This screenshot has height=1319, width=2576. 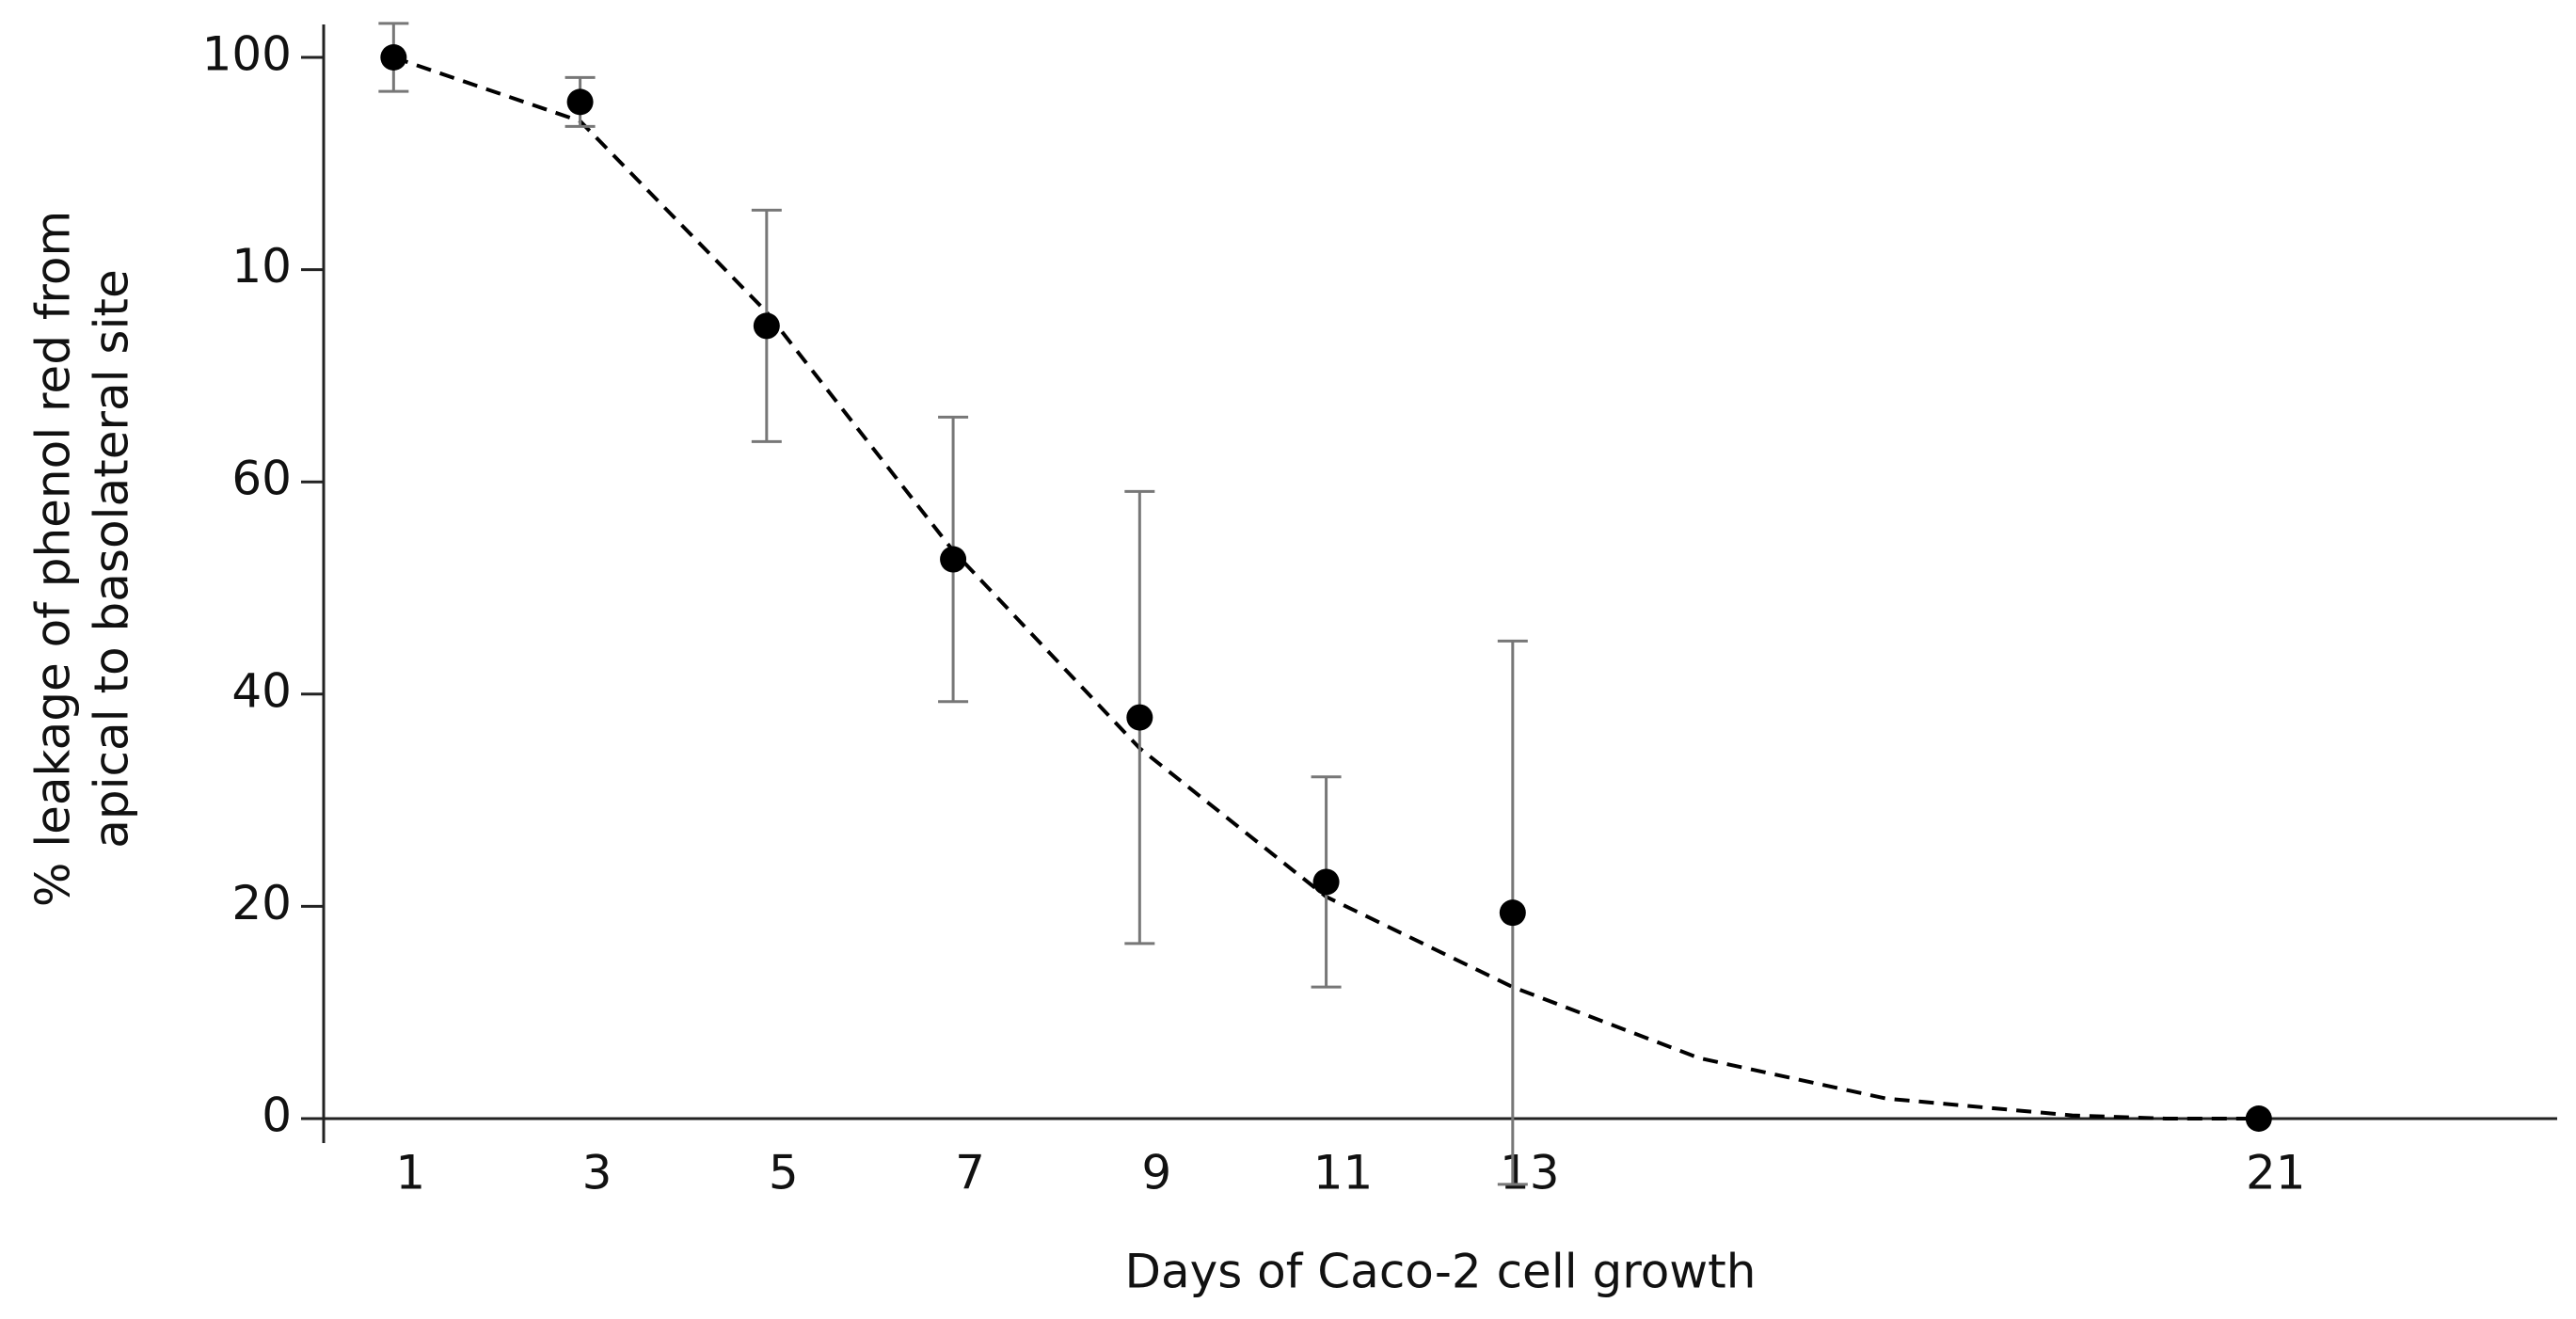 I want to click on y-axis-label-line: apical to basolateral site, so click(x=112, y=558).